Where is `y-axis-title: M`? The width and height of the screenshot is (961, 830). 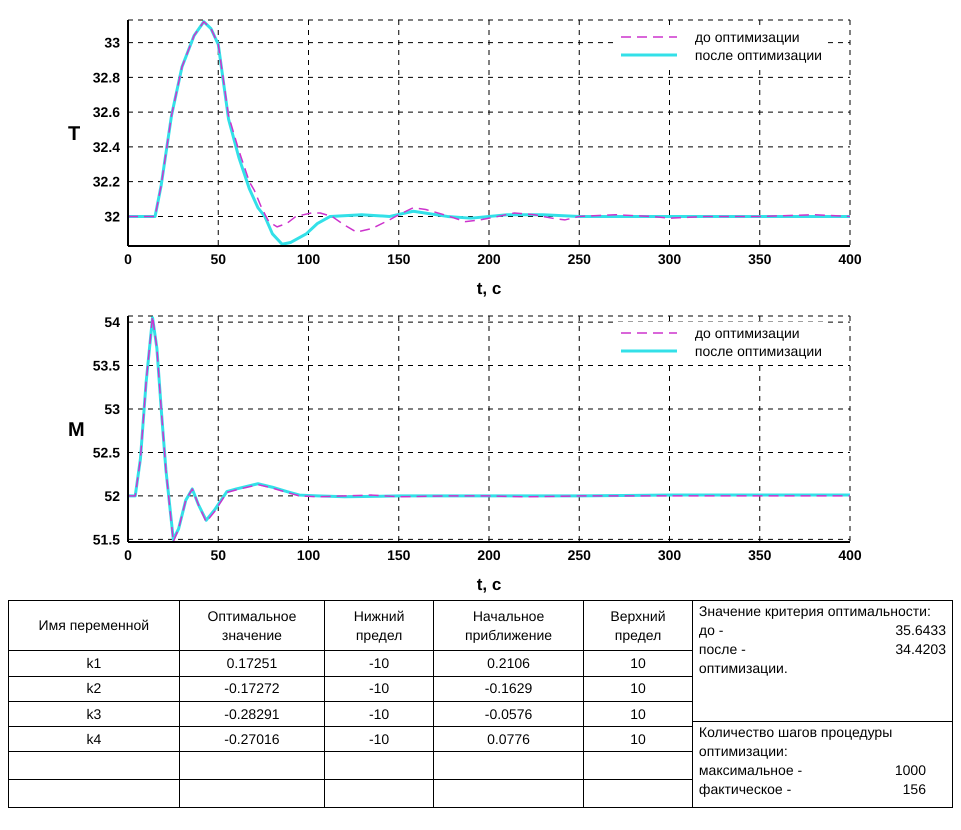
y-axis-title: M is located at coordinates (76, 430).